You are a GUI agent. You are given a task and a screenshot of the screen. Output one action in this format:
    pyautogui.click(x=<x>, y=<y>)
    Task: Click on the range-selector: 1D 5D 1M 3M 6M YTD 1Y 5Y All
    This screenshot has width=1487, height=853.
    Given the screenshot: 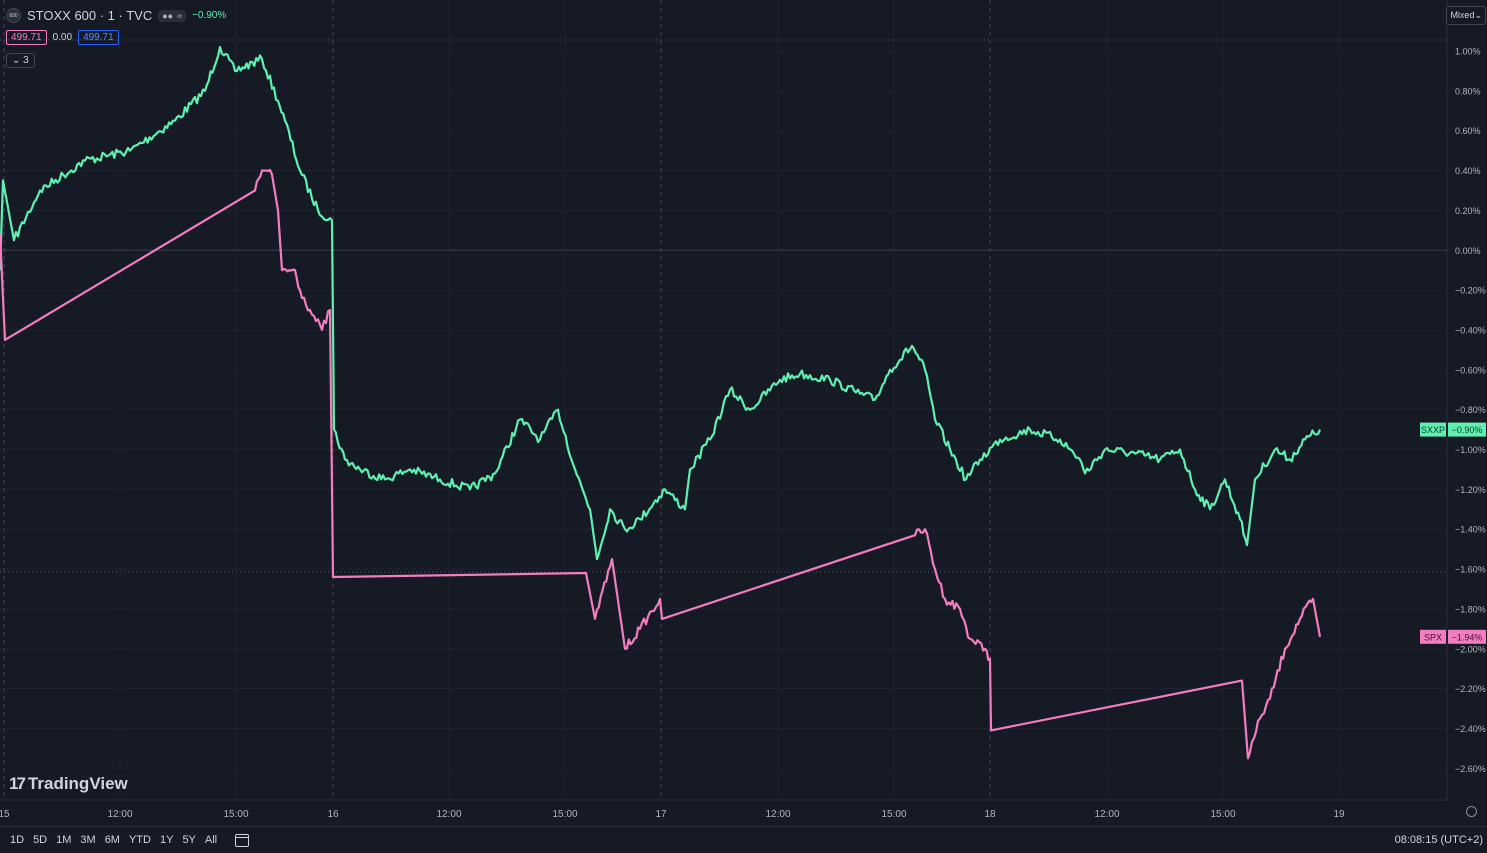 What is the action you would take?
    pyautogui.click(x=113, y=840)
    